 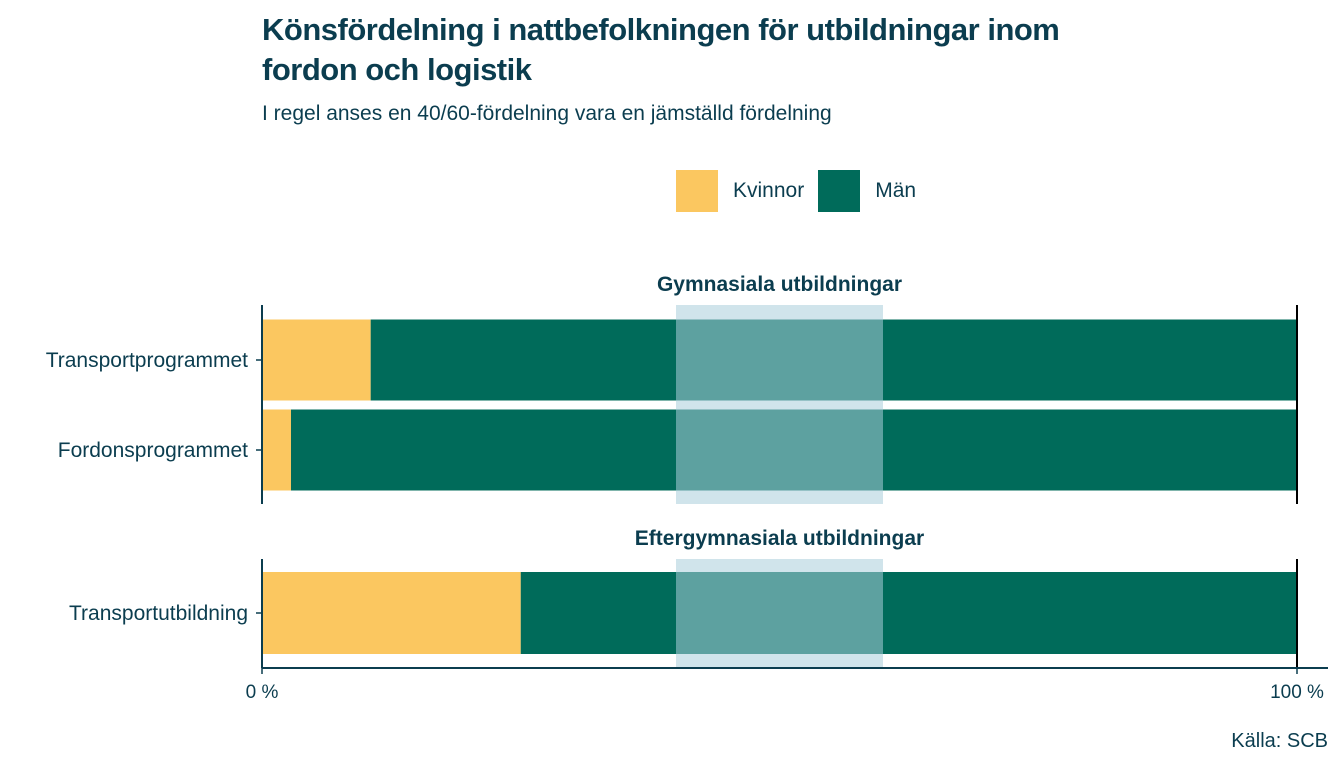 What do you see at coordinates (158, 613) in the screenshot?
I see `category-label: Transportutbildning` at bounding box center [158, 613].